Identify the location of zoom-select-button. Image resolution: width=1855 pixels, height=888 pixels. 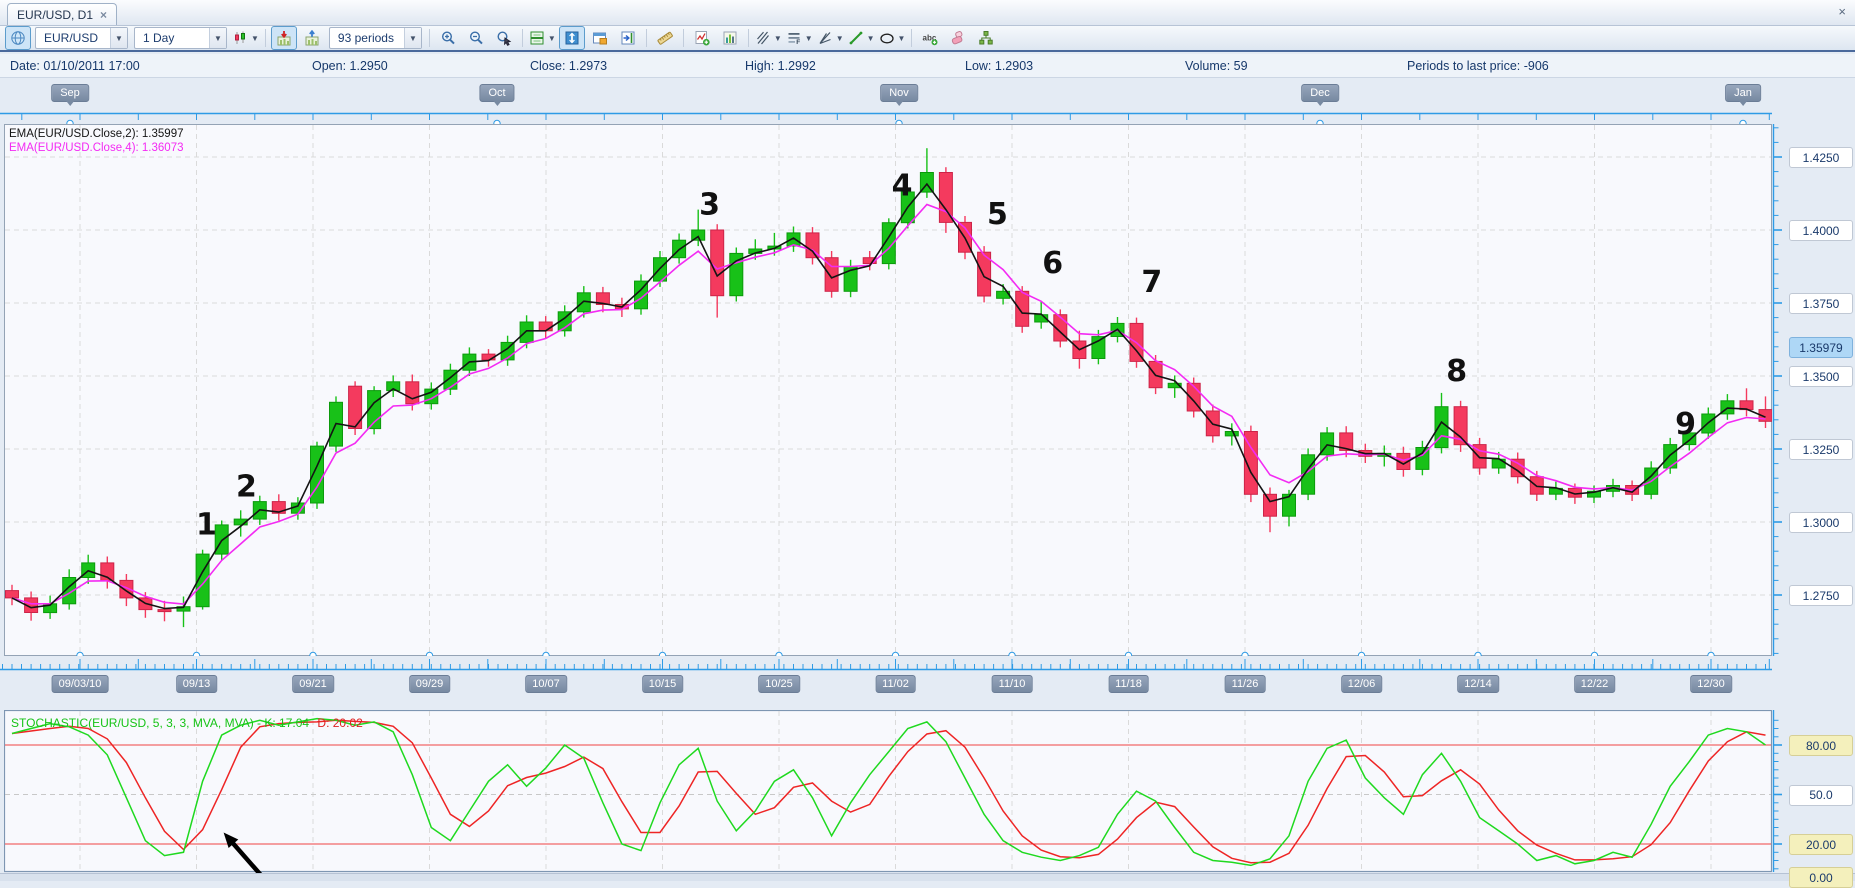
(504, 38).